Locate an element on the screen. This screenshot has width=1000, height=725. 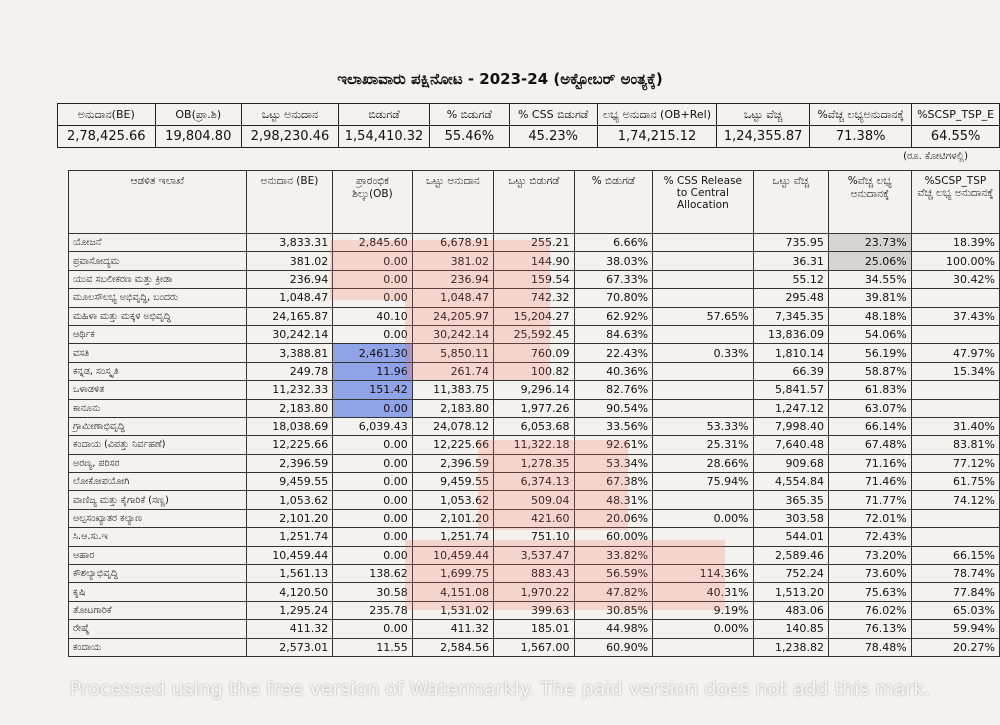
column-header: %ವೆಚ್ಚ ಲಭ್ಯ ಅನುದಾನಕ್ಕೆ is located at coordinates (869, 202).